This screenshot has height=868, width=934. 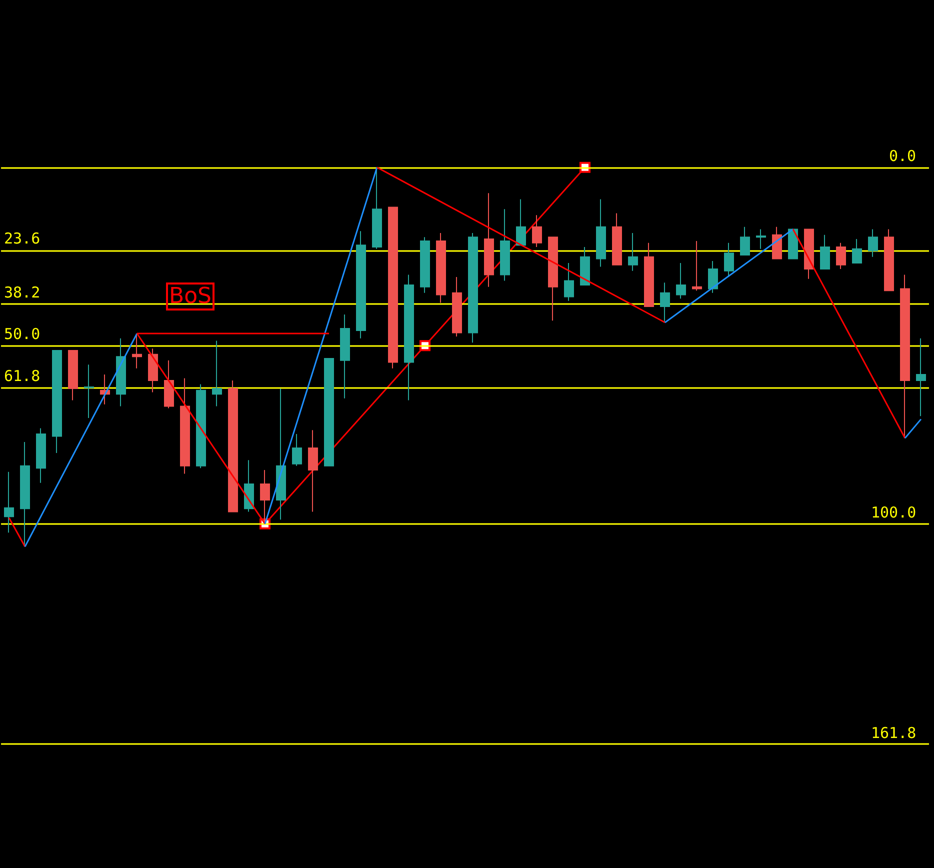 I want to click on series-label: BoS, so click(x=190, y=296).